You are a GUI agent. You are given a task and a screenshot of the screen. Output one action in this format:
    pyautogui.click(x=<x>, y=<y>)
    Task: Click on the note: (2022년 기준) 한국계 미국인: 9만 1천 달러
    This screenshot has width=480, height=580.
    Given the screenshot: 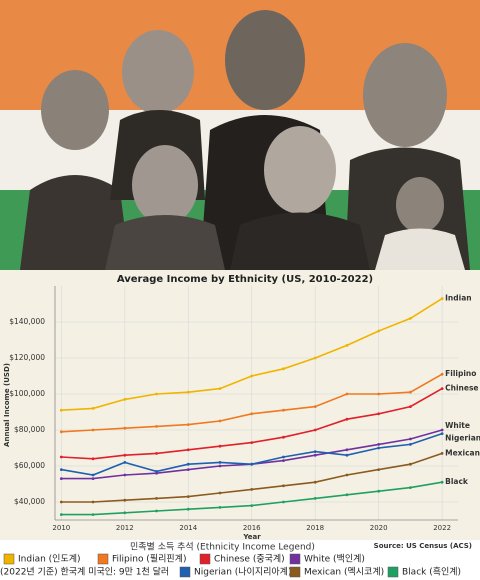 What is the action you would take?
    pyautogui.click(x=84, y=572)
    